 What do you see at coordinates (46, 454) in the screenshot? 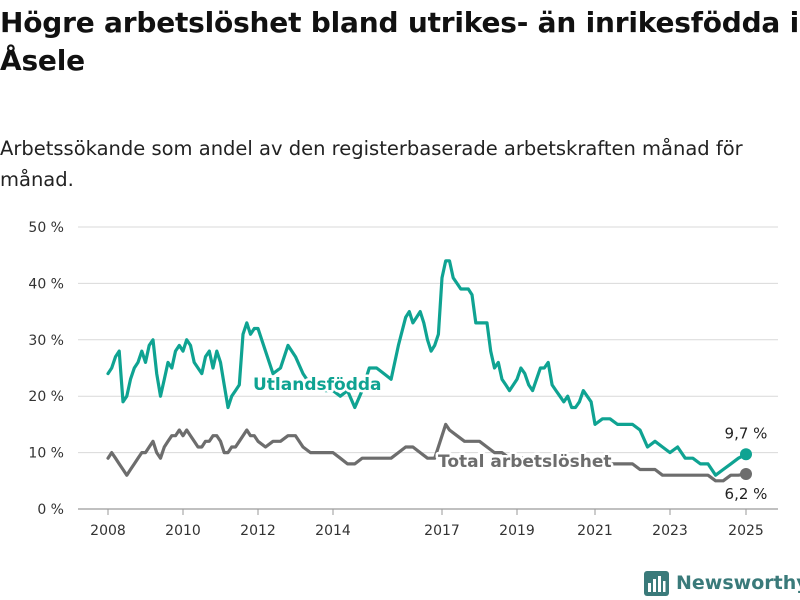
I see `y-tick-label: 10 %` at bounding box center [46, 454].